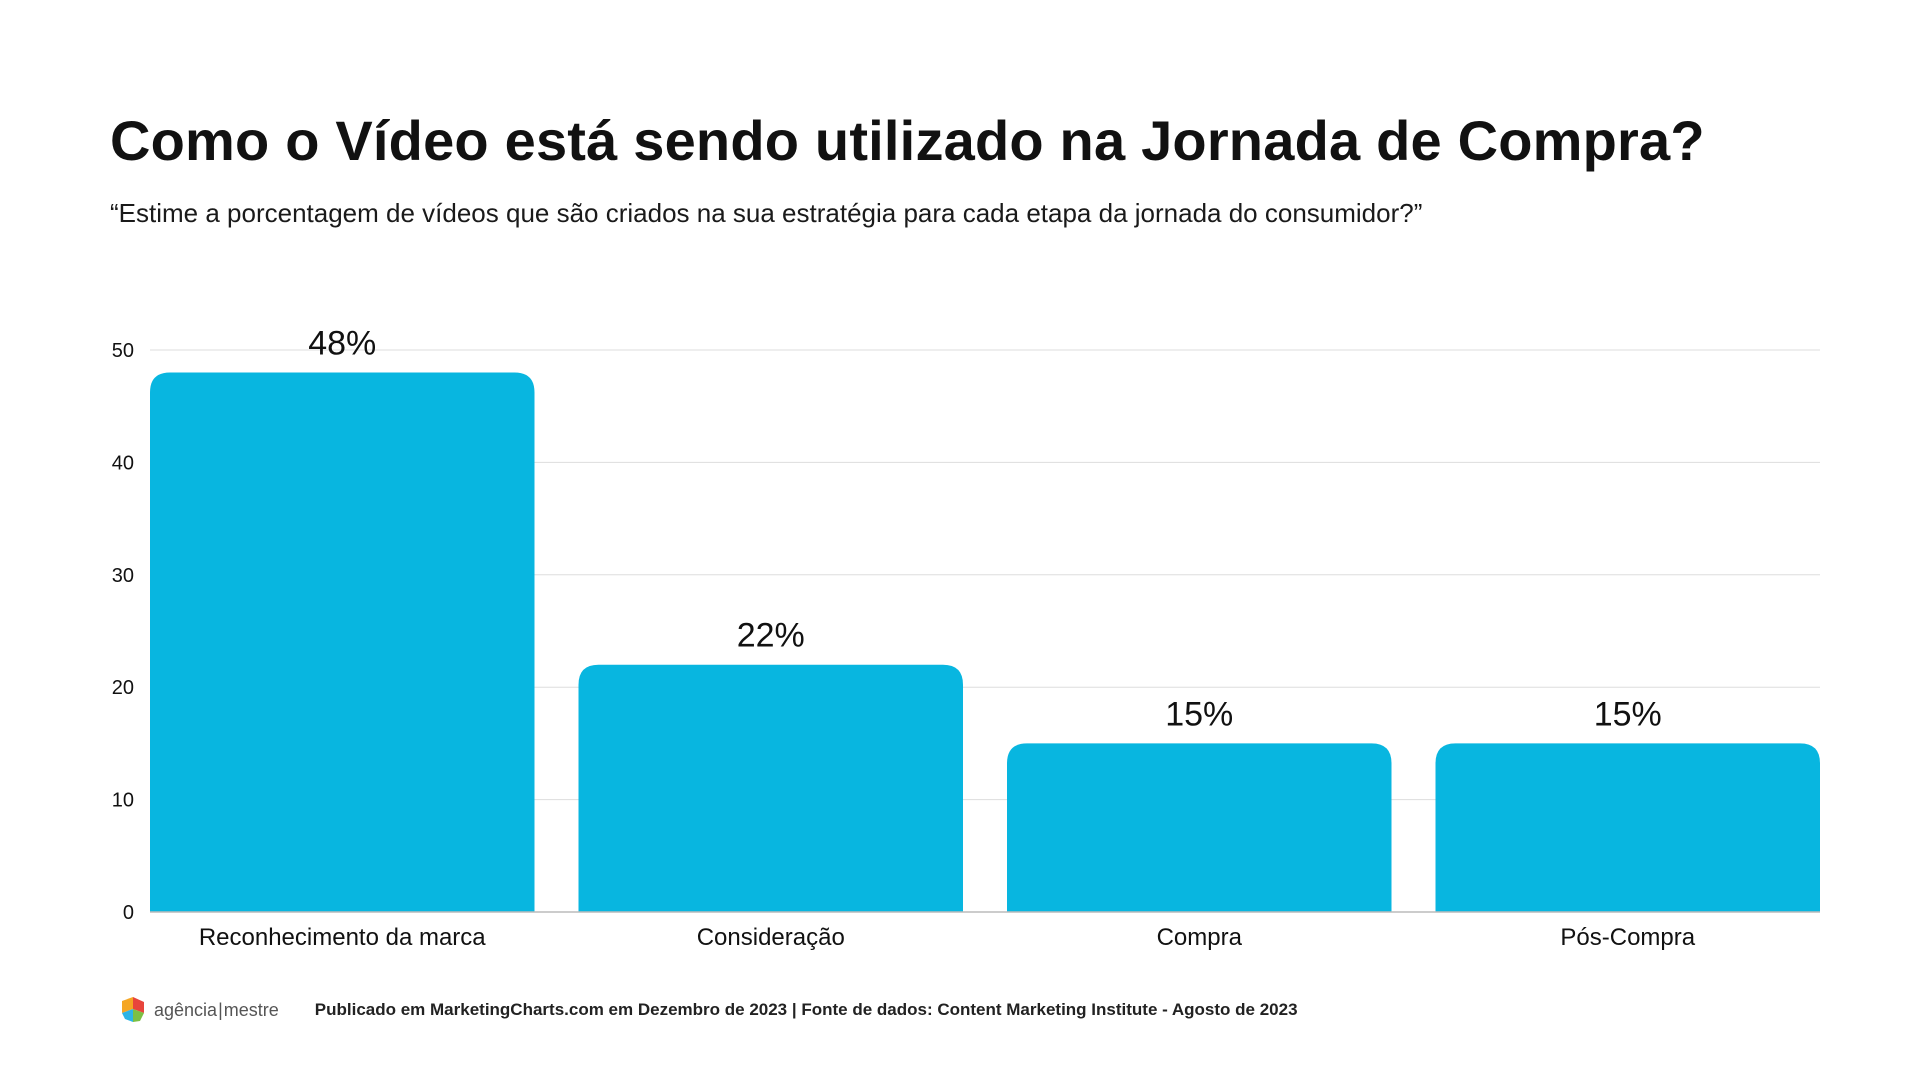 This screenshot has height=1080, width=1920. Describe the element at coordinates (123, 576) in the screenshot. I see `y-tick-label: 30` at that location.